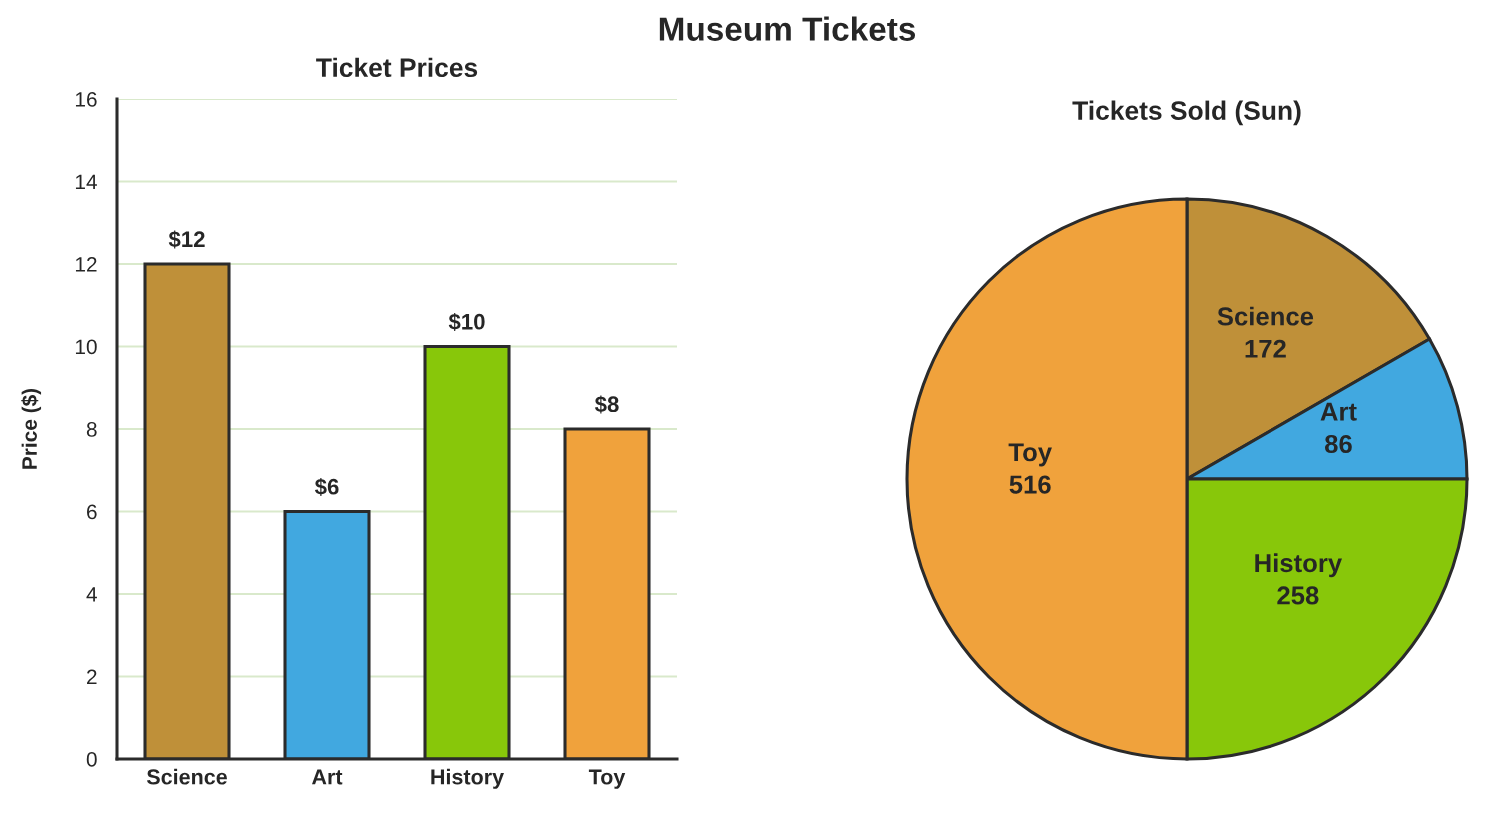  I want to click on y-axis-title: Price ($), so click(31, 428).